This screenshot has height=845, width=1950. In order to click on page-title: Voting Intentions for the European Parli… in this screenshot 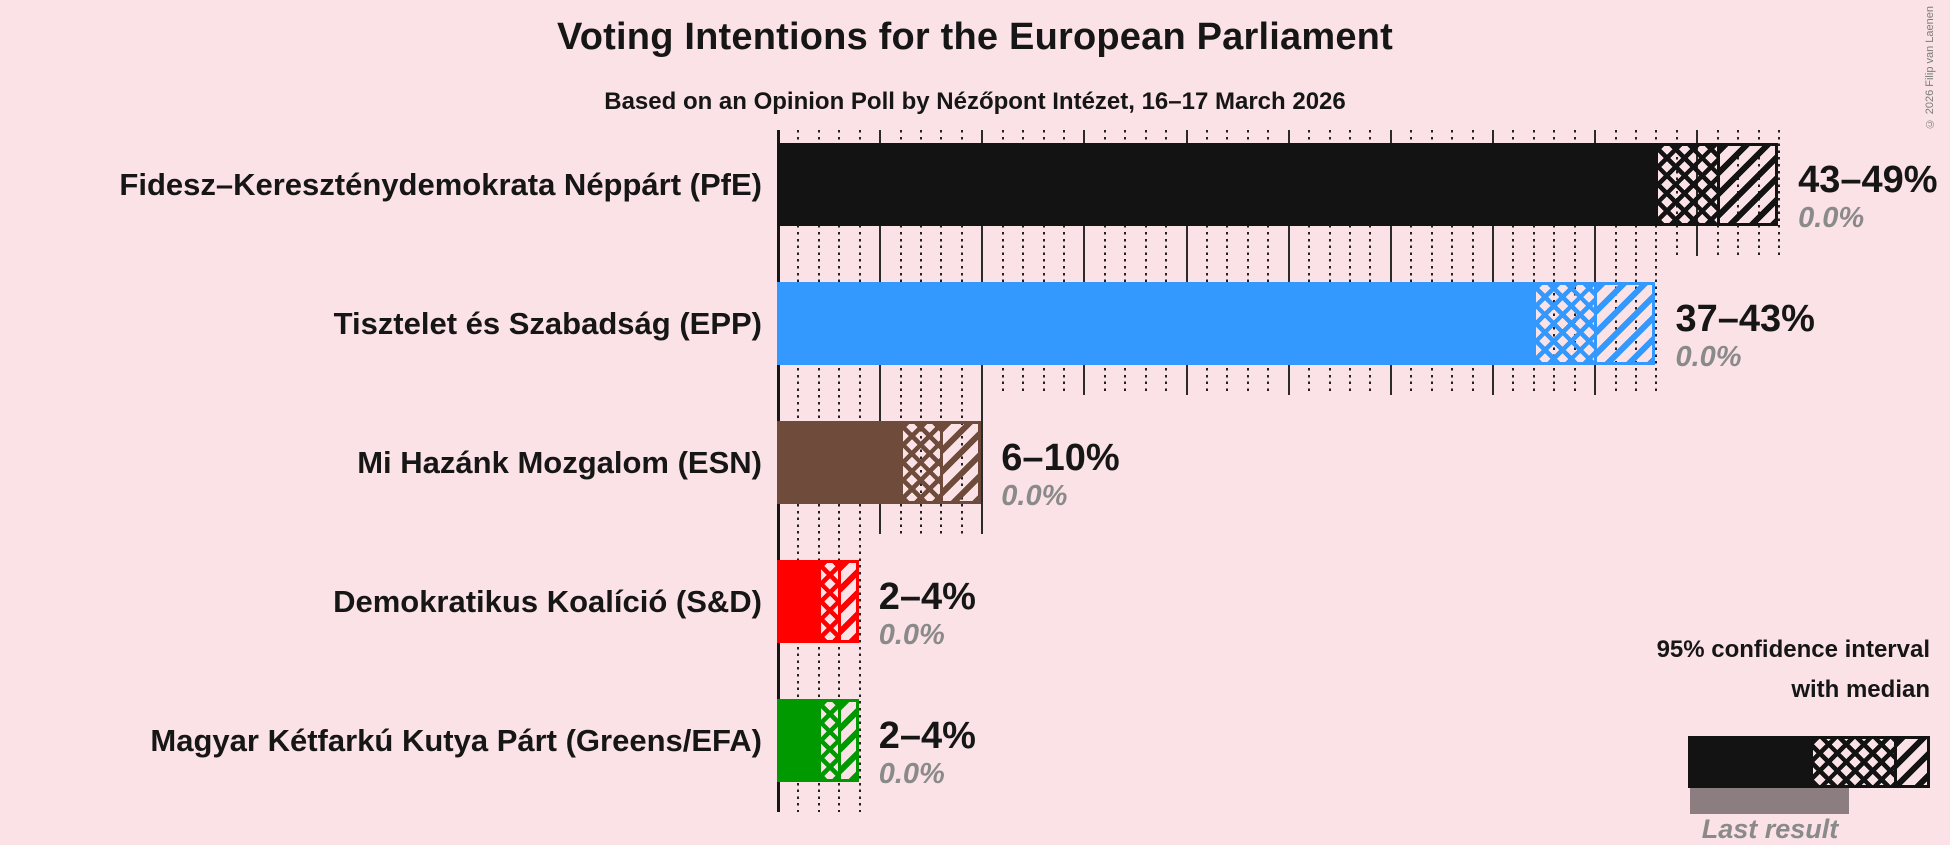, I will do `click(975, 37)`.